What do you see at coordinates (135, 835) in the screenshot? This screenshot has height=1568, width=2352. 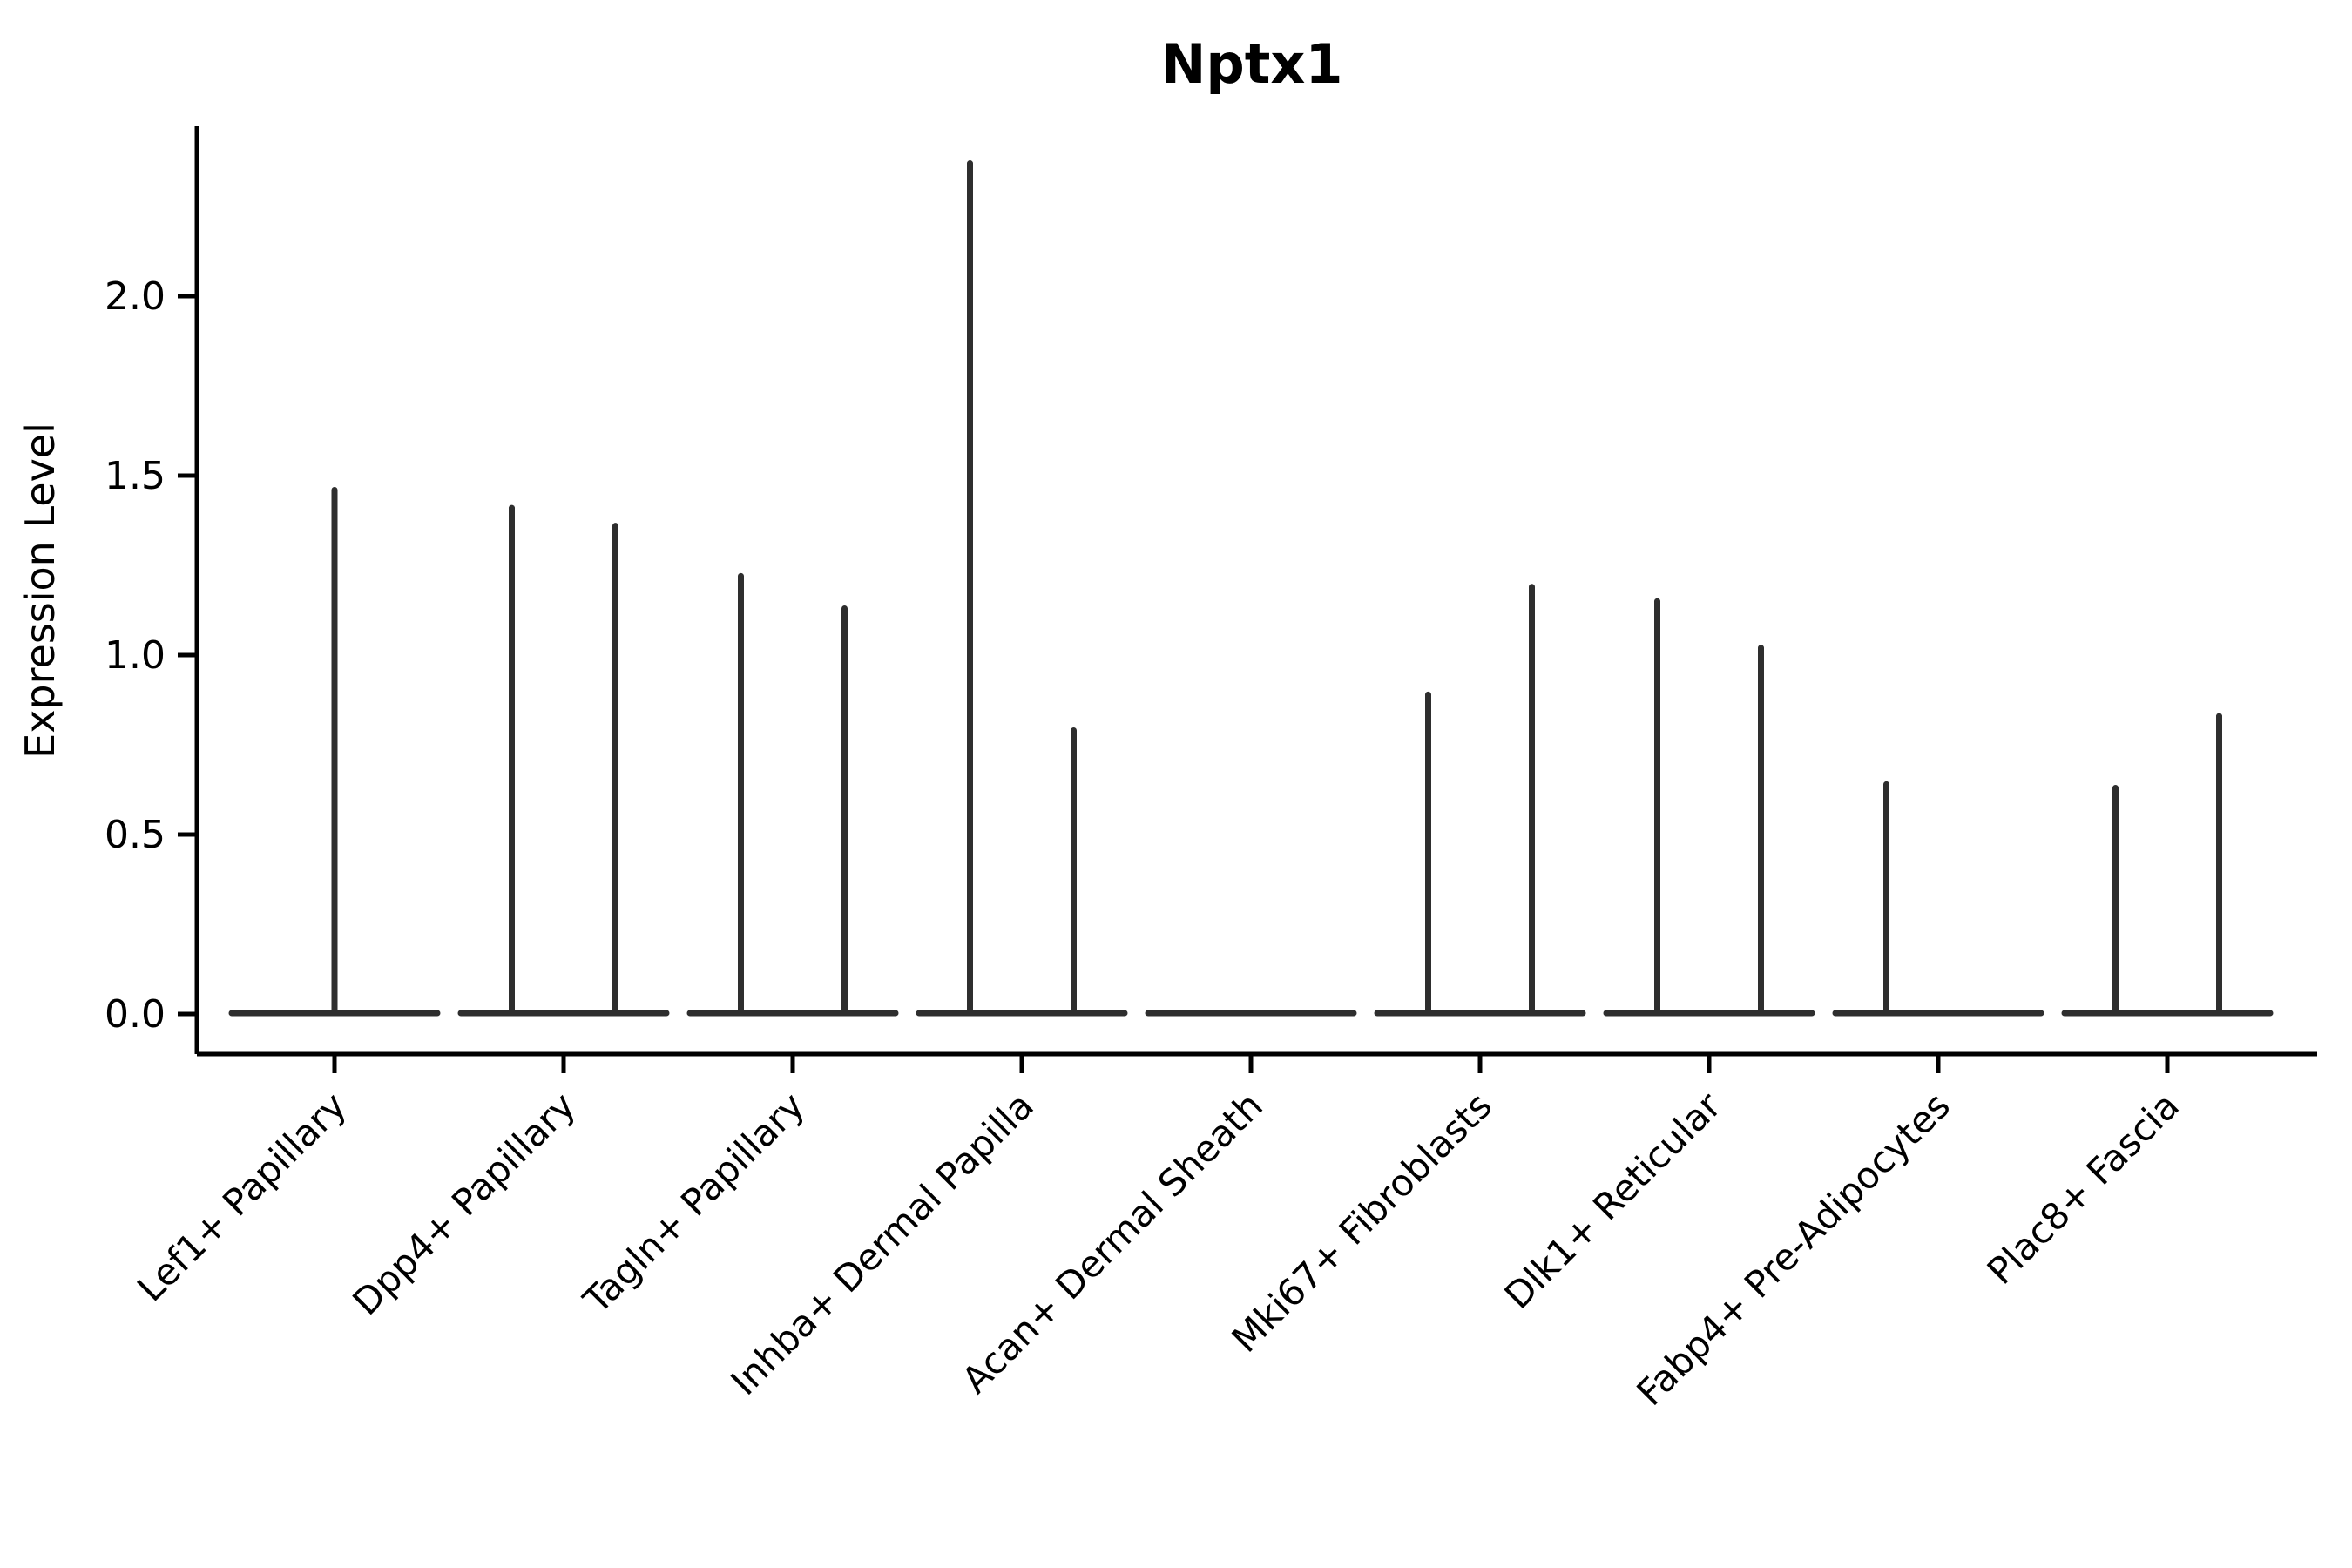 I see `y-tick-label: 0.5` at bounding box center [135, 835].